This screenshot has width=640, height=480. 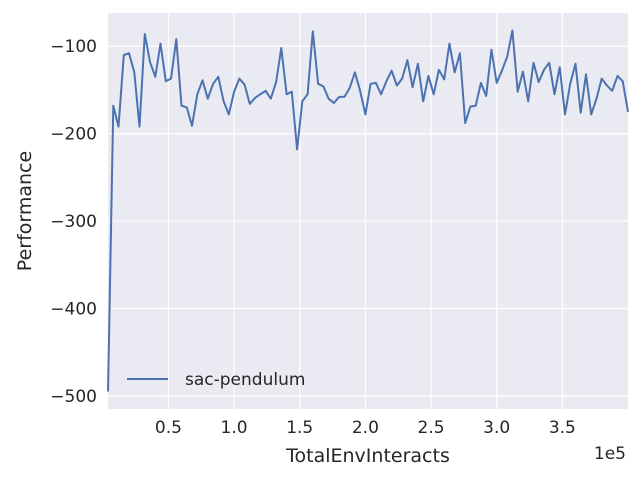 What do you see at coordinates (496, 428) in the screenshot?
I see `x-tick-label: 3.0` at bounding box center [496, 428].